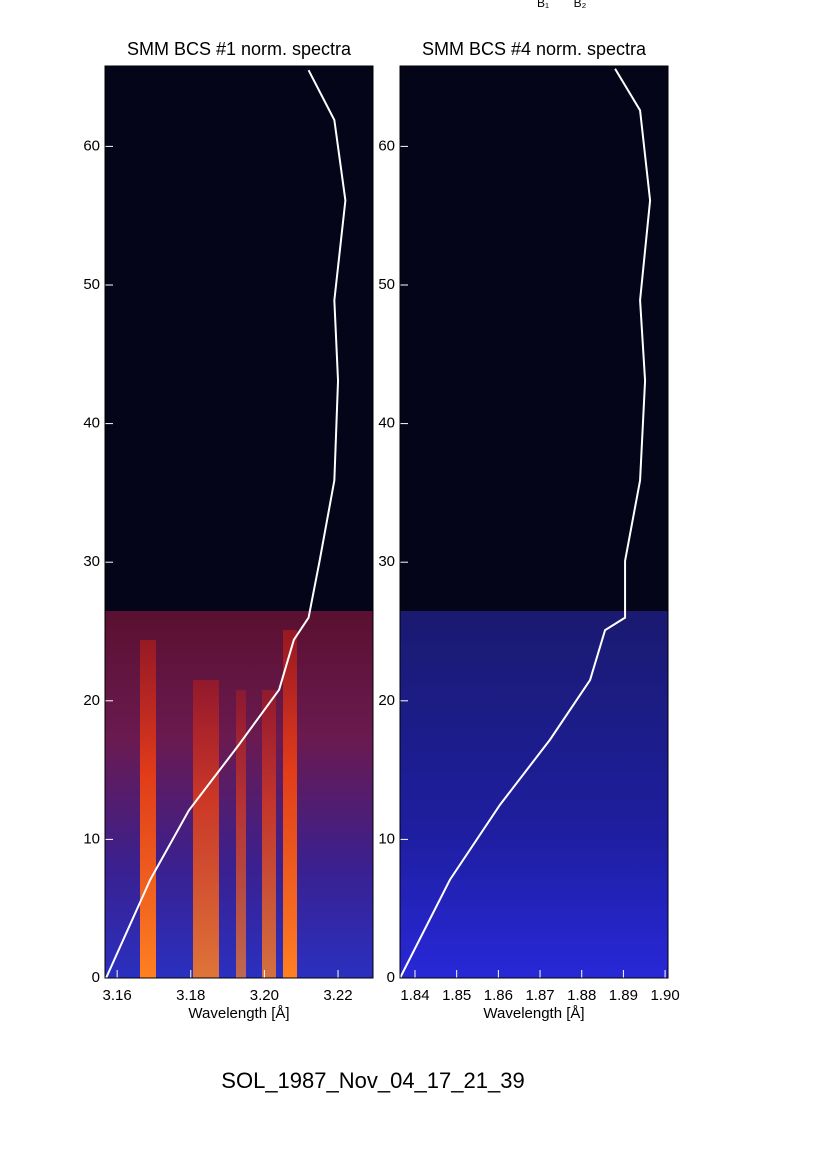 Image resolution: width=826 pixels, height=1169 pixels. What do you see at coordinates (117, 995) in the screenshot?
I see `x-tick-label: 3.16` at bounding box center [117, 995].